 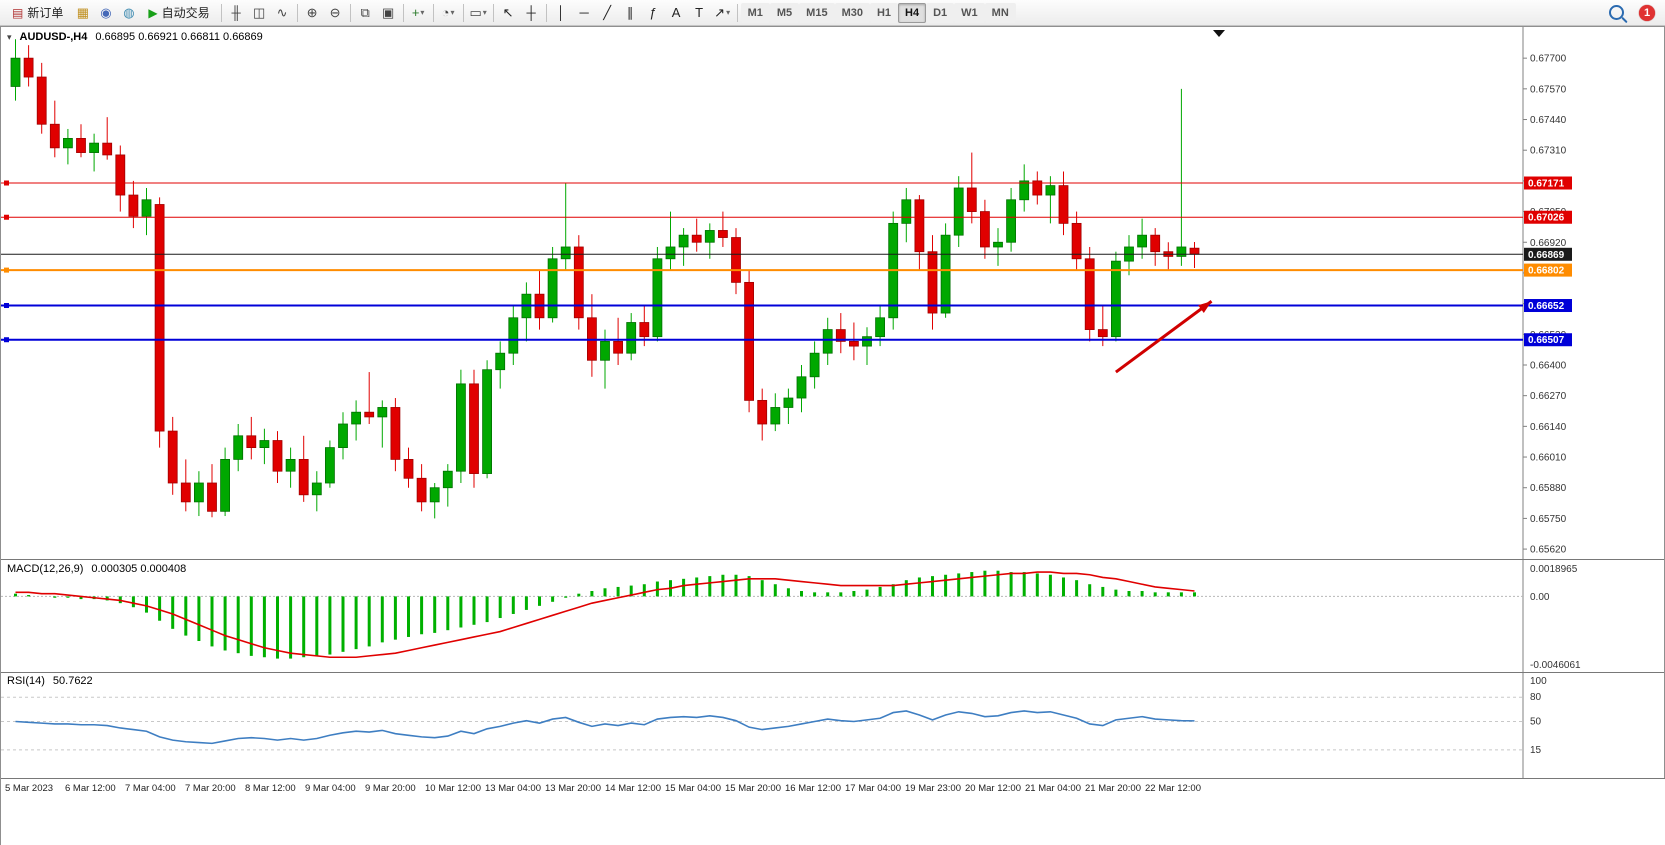 What do you see at coordinates (584, 13) in the screenshot?
I see `horizontal-line-icon: ─` at bounding box center [584, 13].